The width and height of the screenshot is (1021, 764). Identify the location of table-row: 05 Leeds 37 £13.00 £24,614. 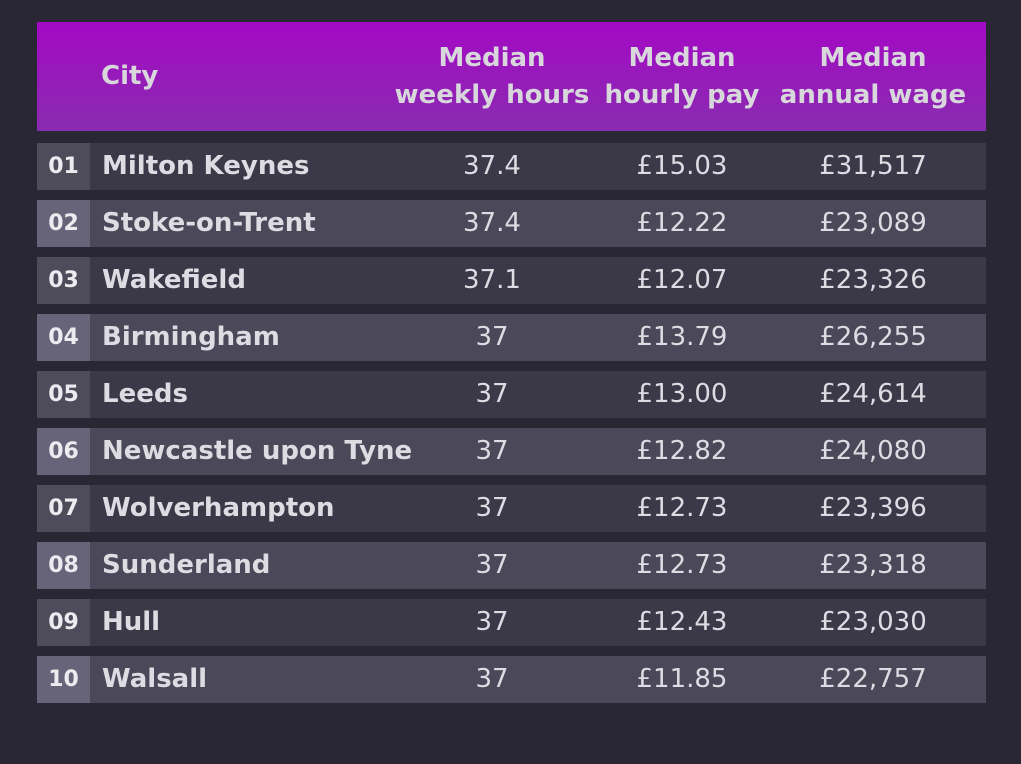
(511, 394).